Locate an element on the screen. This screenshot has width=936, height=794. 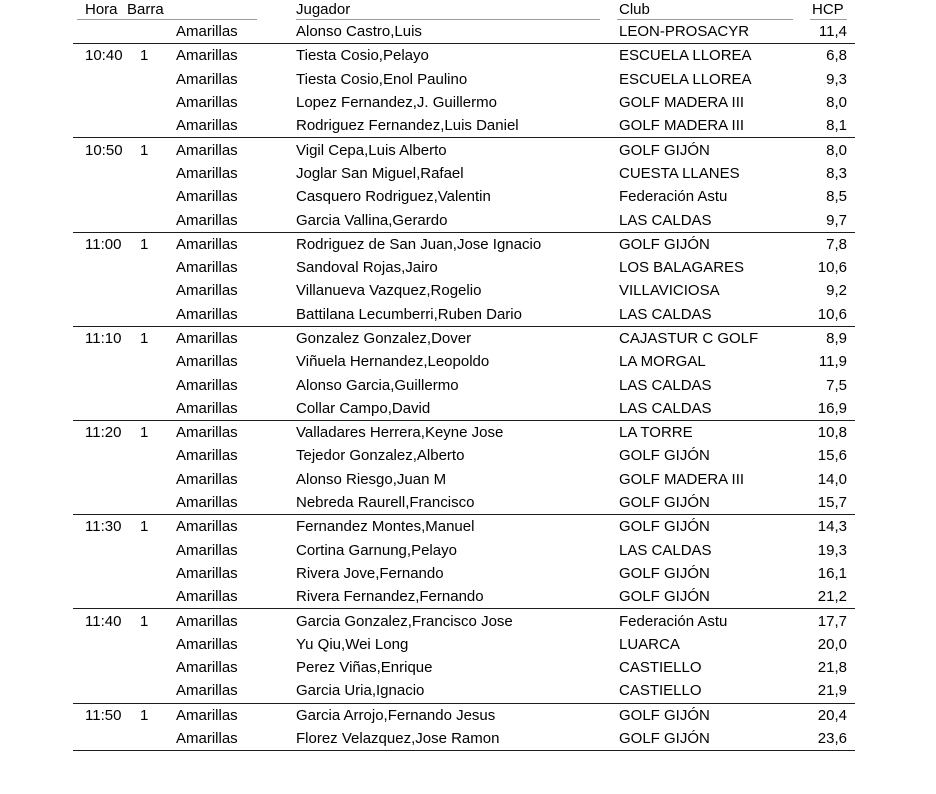
jugador-cell: Alonso Castro,Luis is located at coordinates (359, 32).